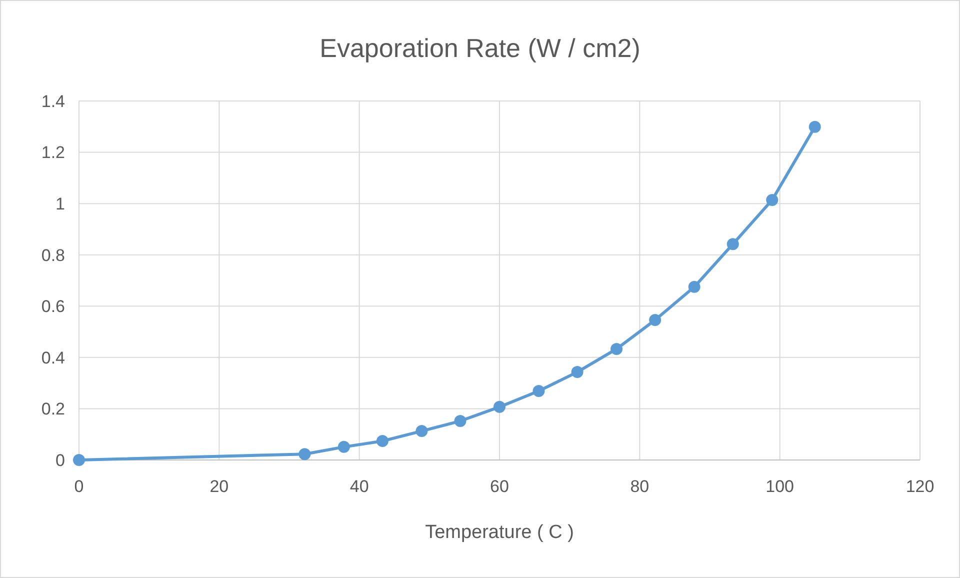  Describe the element at coordinates (780, 486) in the screenshot. I see `x-tick-label: 100` at that location.